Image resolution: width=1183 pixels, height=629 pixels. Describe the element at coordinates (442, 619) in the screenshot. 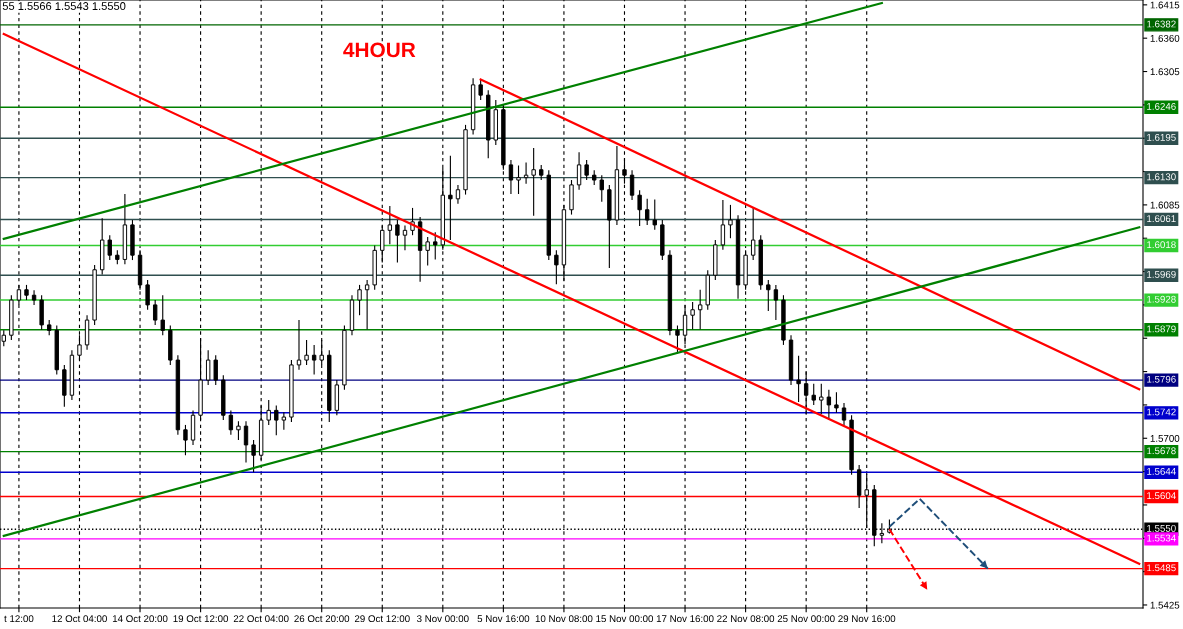

I see `x-tick-label: 3 Nov 00:00` at that location.